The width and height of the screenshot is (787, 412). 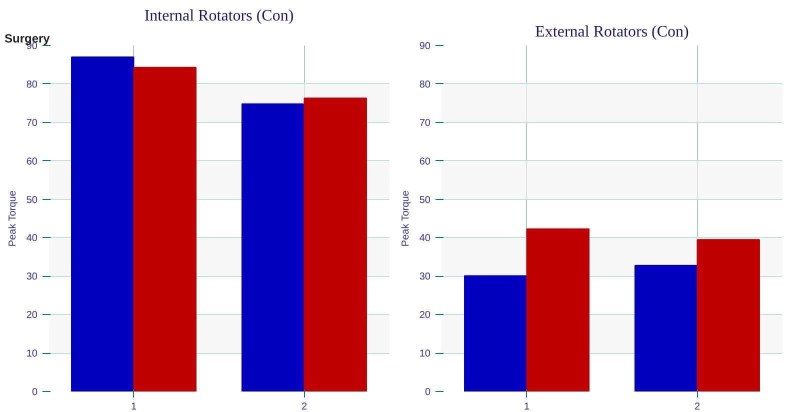 What do you see at coordinates (425, 46) in the screenshot?
I see `y-tick-label: 90` at bounding box center [425, 46].